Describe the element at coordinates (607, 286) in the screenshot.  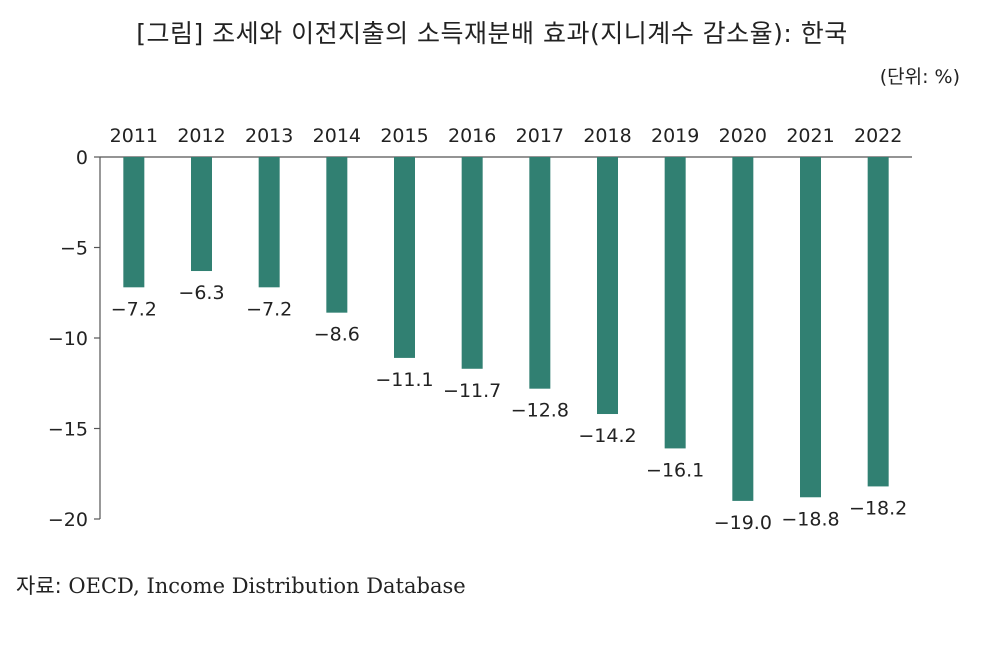
I see `bar-2018` at that location.